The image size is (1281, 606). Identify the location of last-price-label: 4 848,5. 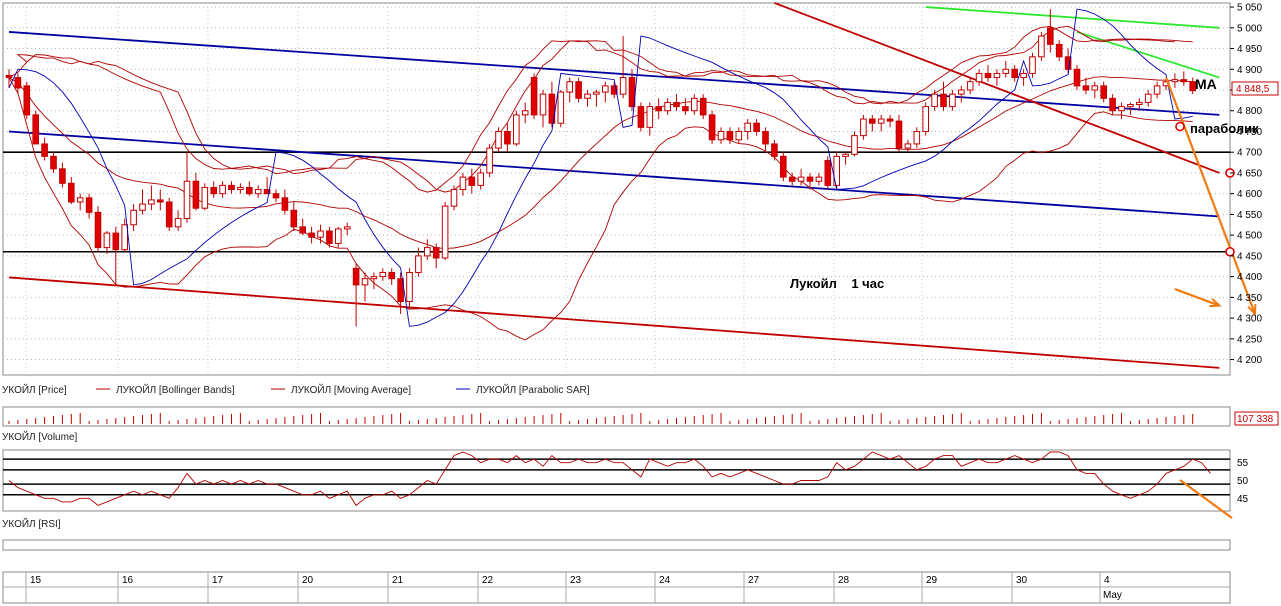
(1253, 89).